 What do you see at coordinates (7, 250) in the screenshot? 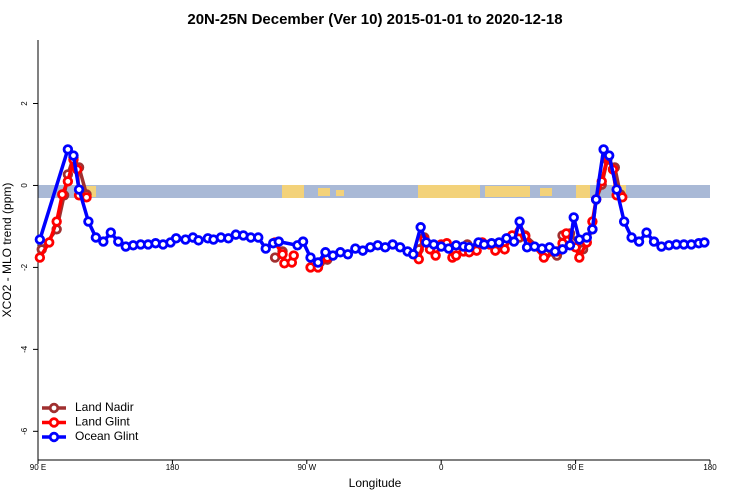
I see `y-axis-label: XCO2 - MLO trend (ppm)` at bounding box center [7, 250].